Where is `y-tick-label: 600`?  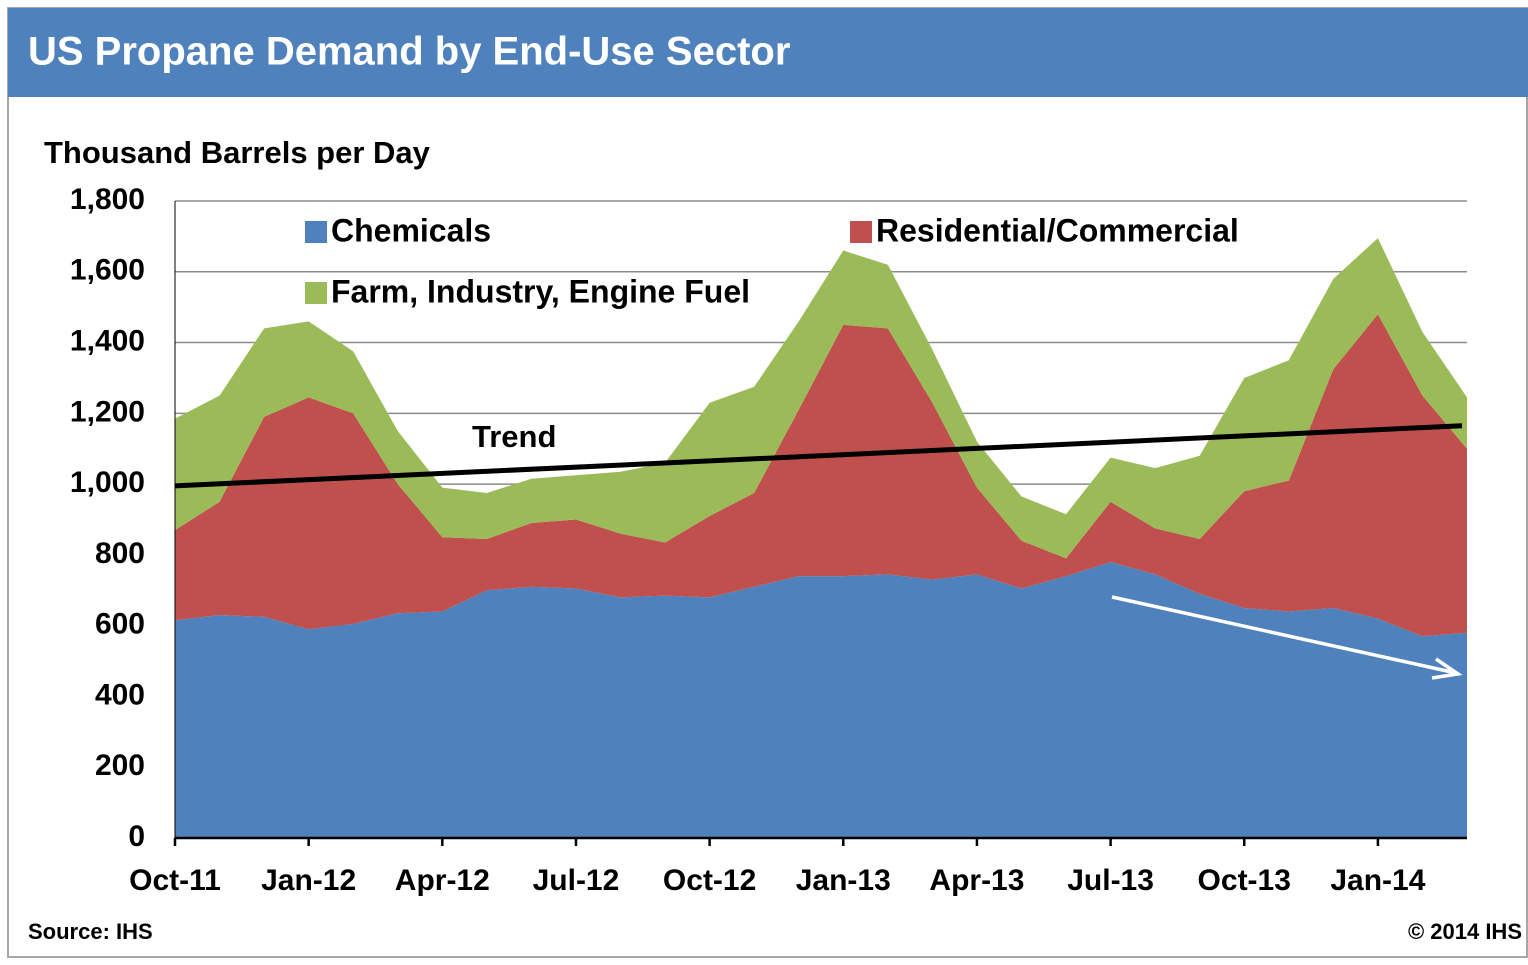 y-tick-label: 600 is located at coordinates (120, 624).